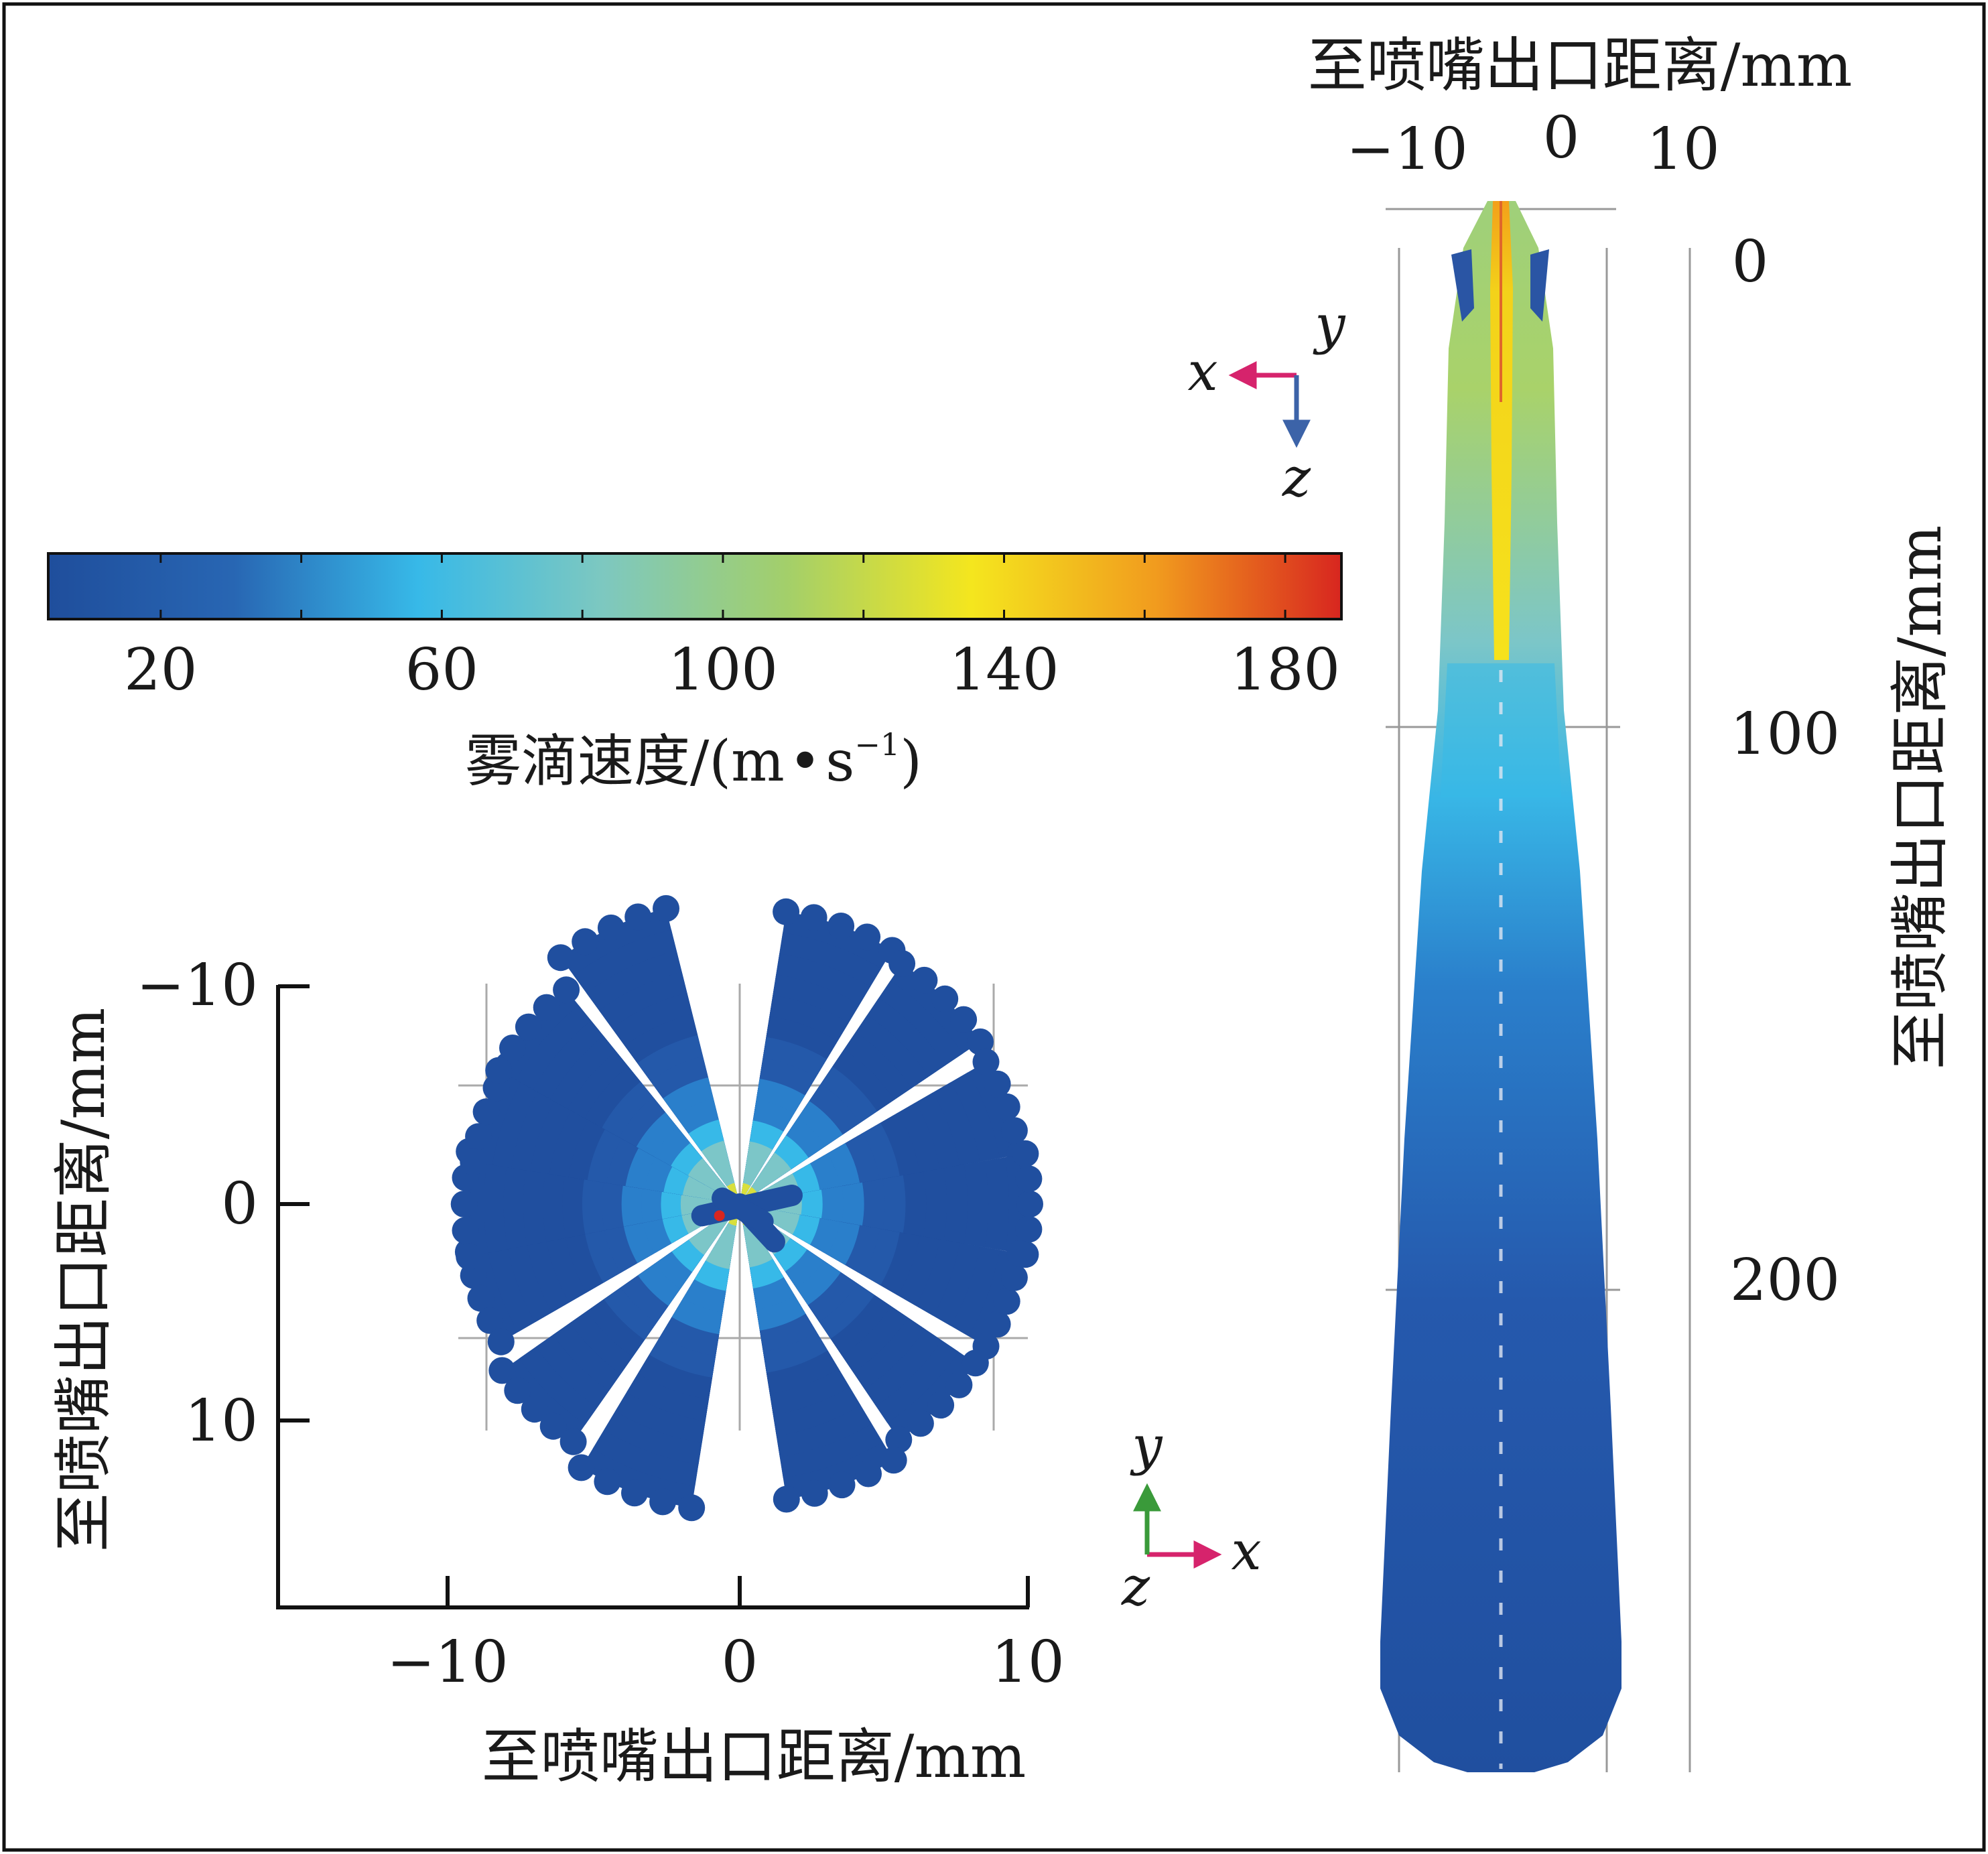 The height and width of the screenshot is (1854, 1988). Describe the element at coordinates (222, 1422) in the screenshot. I see `front-y-tick-label-10: 10` at that location.